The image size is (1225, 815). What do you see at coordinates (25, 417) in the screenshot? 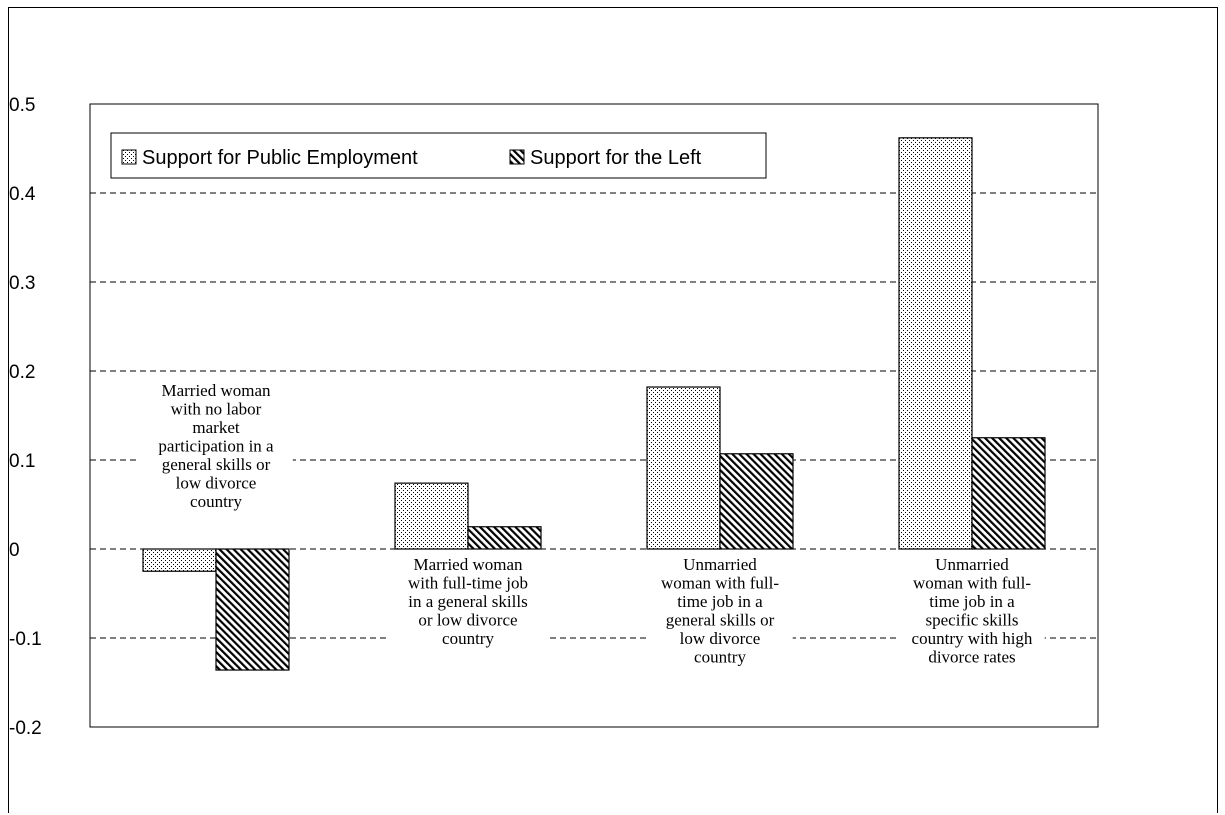
I see `y-axis-tick-labels: -0.2 -0.1 0 0.1 0.2 0.3 0.4 0.5` at bounding box center [25, 417].